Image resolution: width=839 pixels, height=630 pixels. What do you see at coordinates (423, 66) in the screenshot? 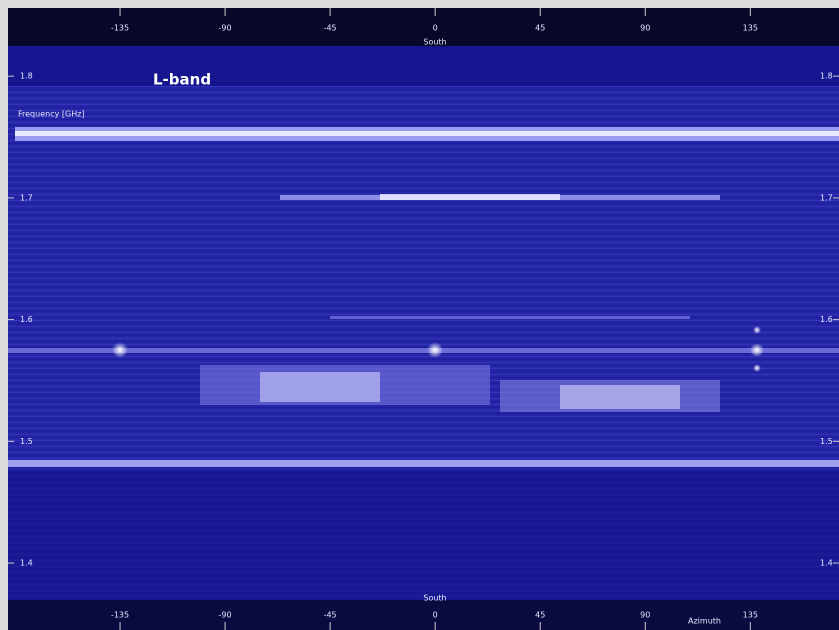
I see `dark-region` at bounding box center [423, 66].